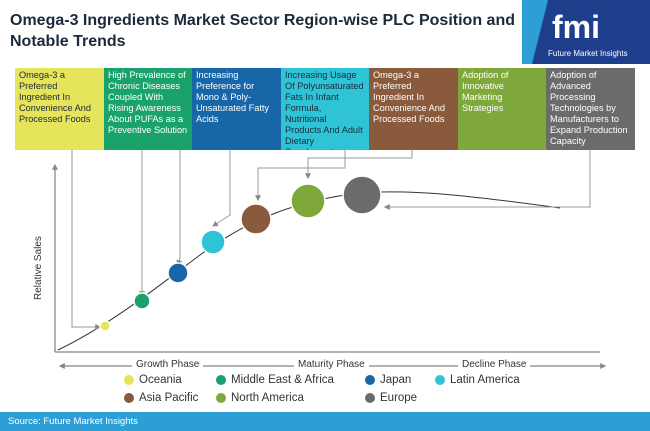 This screenshot has width=650, height=431. I want to click on legend-label: North America, so click(267, 398).